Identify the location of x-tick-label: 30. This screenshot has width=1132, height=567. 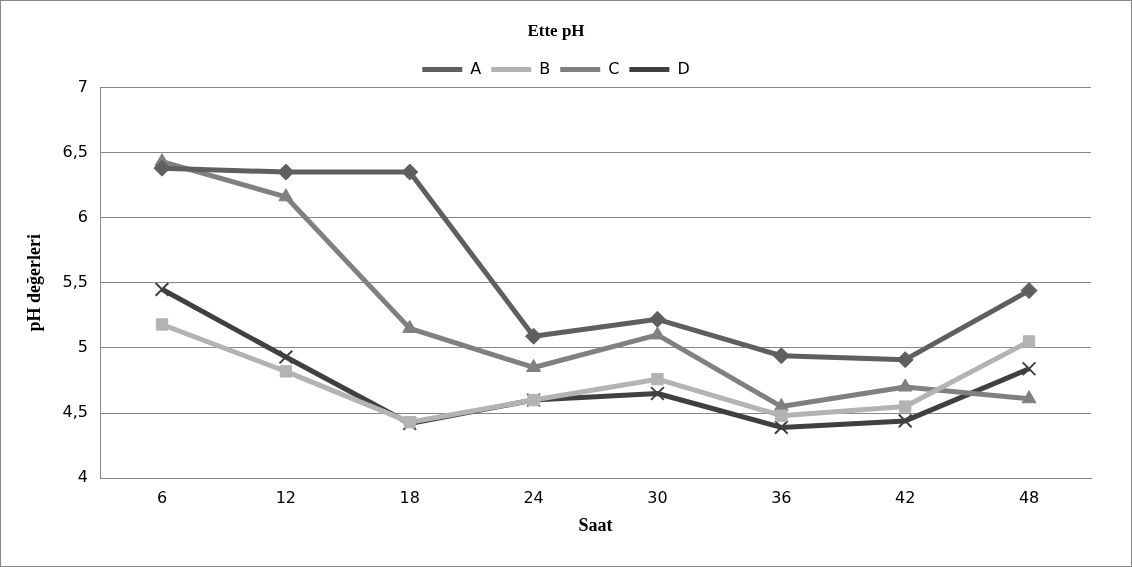
(657, 497).